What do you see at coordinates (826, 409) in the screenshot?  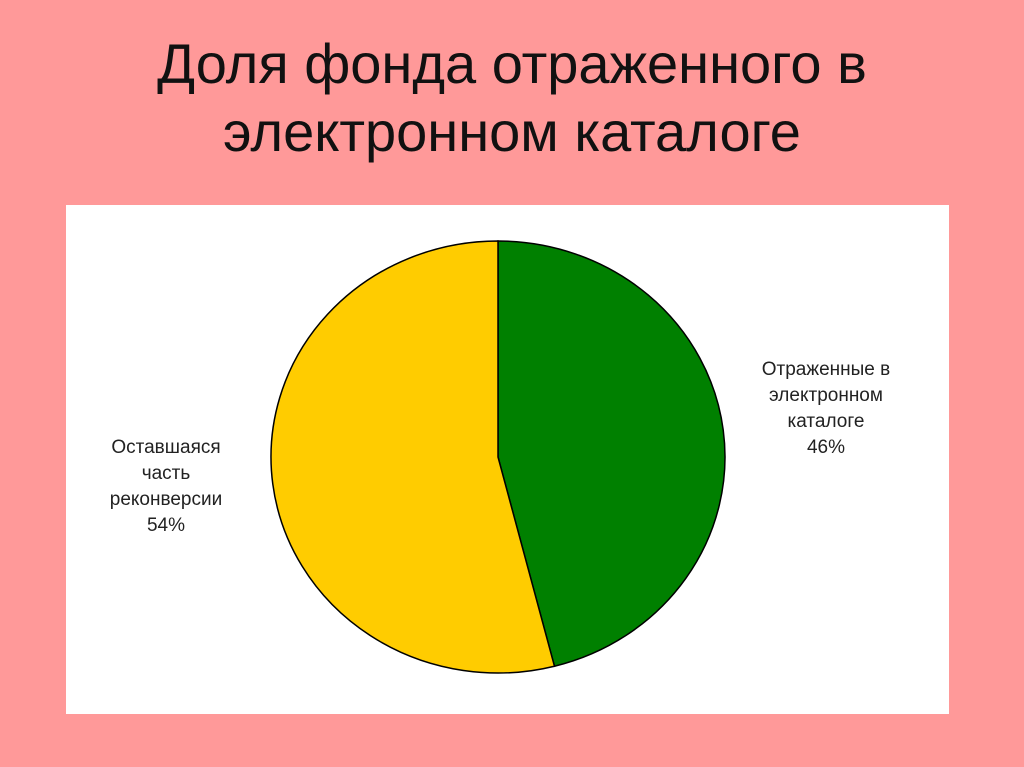 I see `label-reflected: Отраженные в электронном каталоге 46%` at bounding box center [826, 409].